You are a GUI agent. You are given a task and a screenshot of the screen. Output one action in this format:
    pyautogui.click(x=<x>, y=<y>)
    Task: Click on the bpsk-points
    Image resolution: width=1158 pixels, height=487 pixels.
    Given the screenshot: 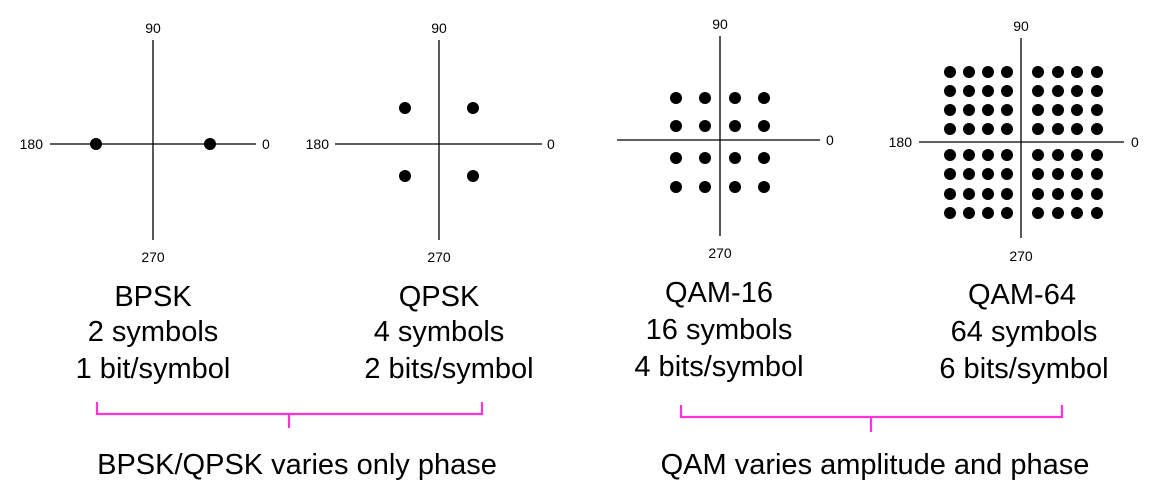 What is the action you would take?
    pyautogui.click(x=153, y=144)
    